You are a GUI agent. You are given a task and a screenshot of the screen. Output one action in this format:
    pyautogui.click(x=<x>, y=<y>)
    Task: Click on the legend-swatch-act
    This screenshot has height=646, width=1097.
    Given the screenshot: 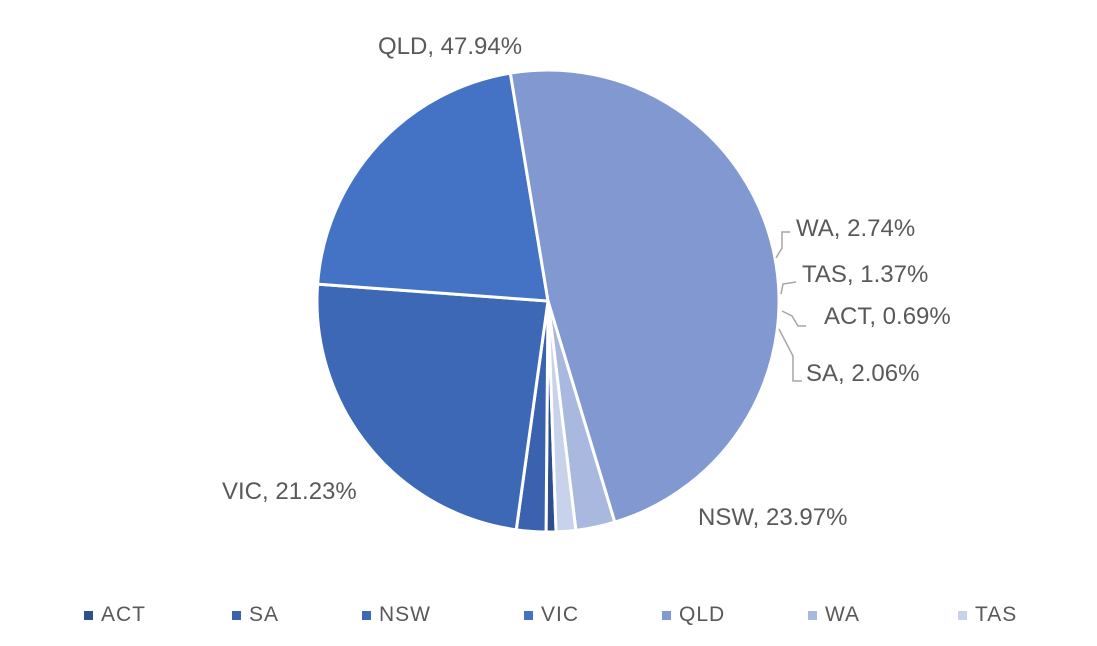 What is the action you would take?
    pyautogui.click(x=88, y=615)
    